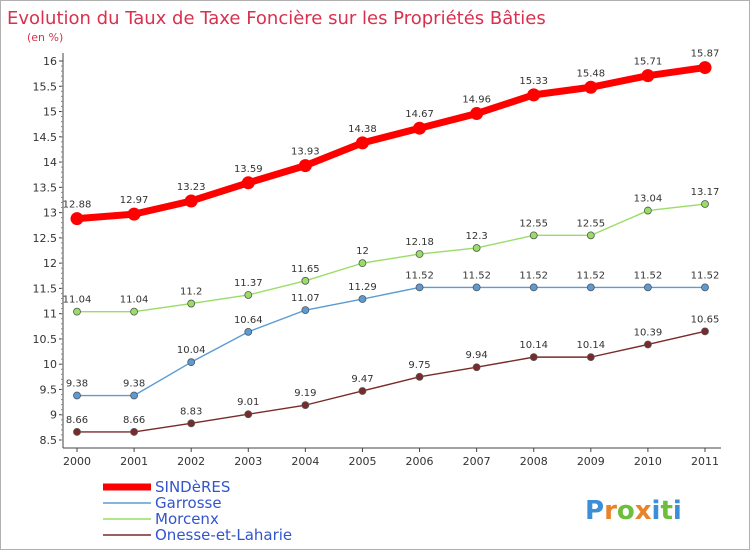 The width and height of the screenshot is (750, 553). What do you see at coordinates (223, 535) in the screenshot?
I see `legend-label: Onesse-et-Laharie` at bounding box center [223, 535].